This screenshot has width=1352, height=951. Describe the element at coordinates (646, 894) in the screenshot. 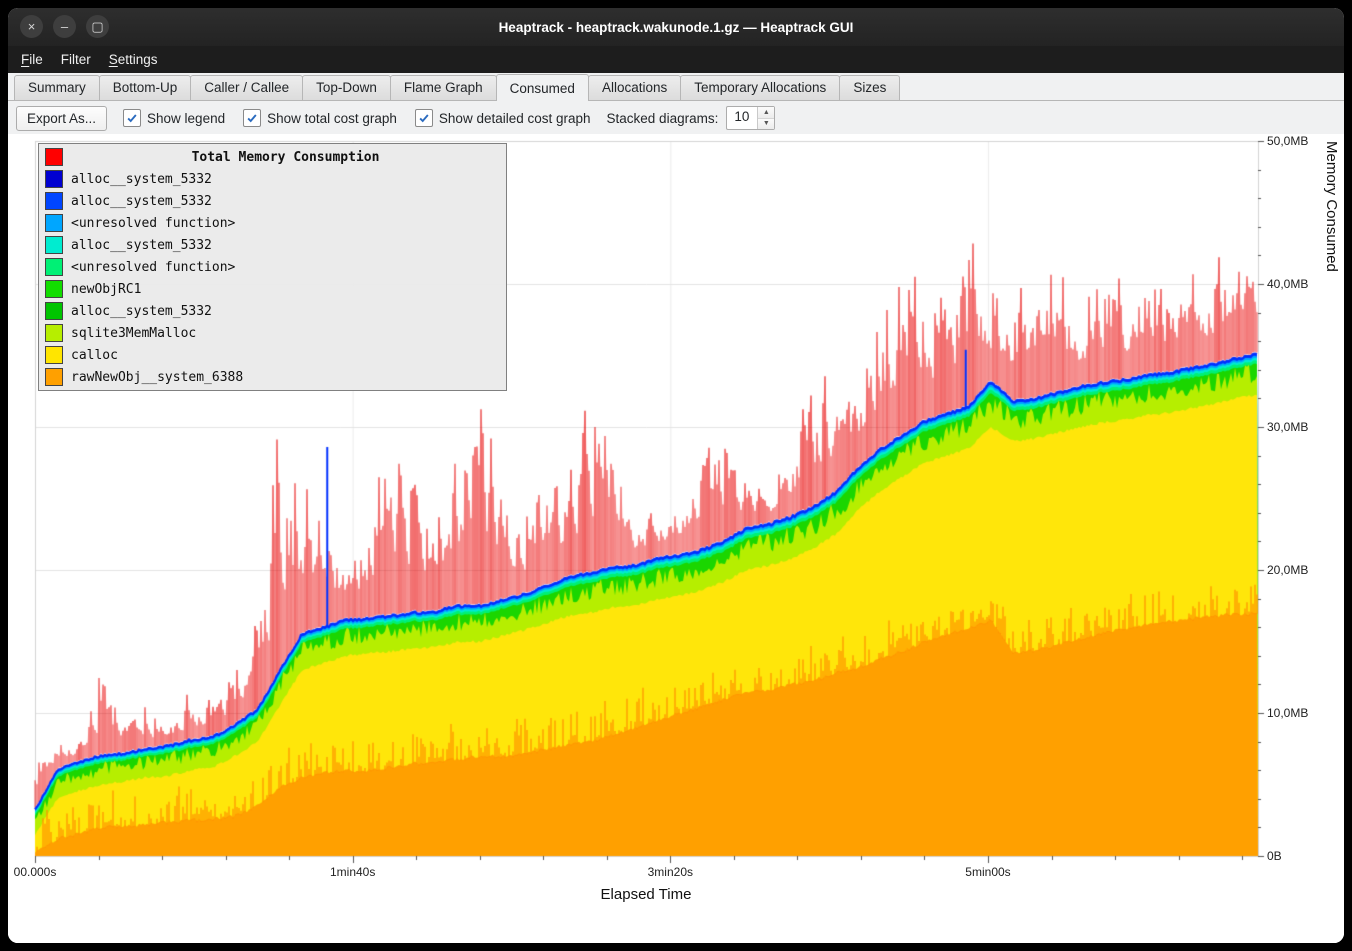

I see `x-axis-title: Elapsed Time` at that location.